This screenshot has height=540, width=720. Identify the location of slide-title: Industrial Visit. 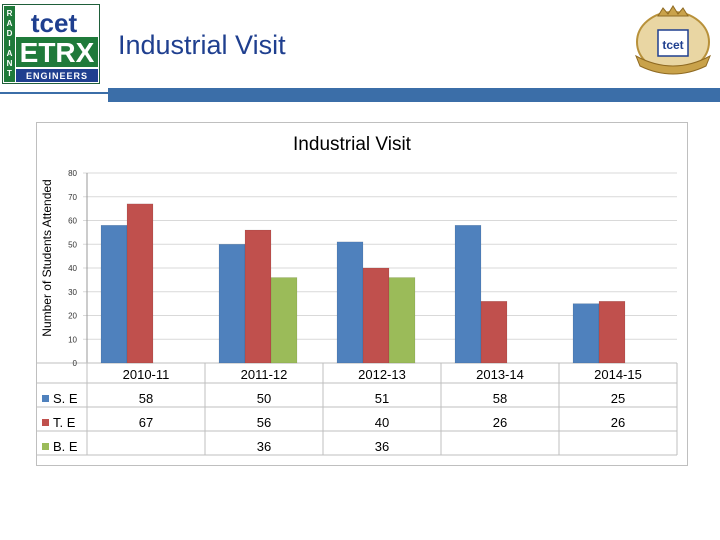
(202, 45).